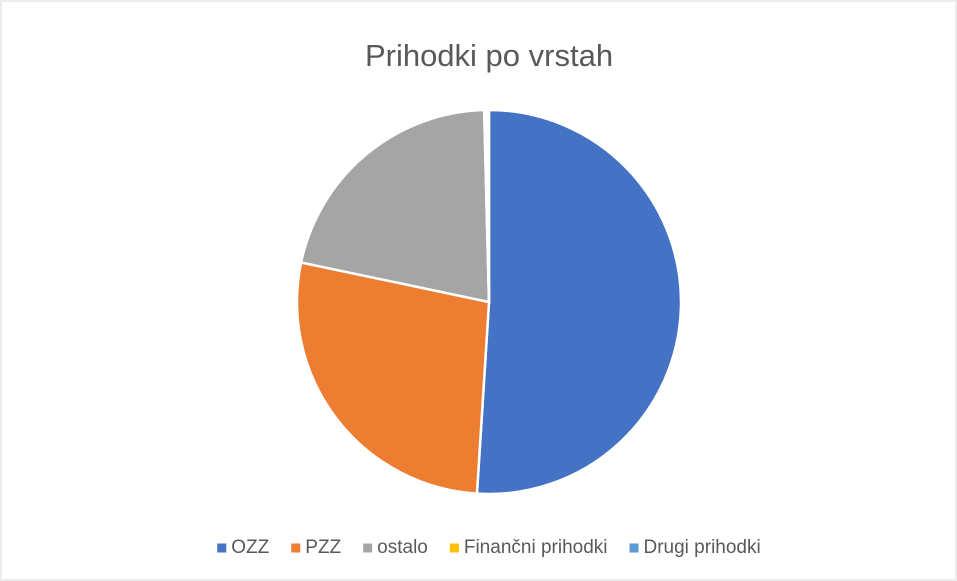  I want to click on legend-label: Drugi prihodki, so click(702, 547).